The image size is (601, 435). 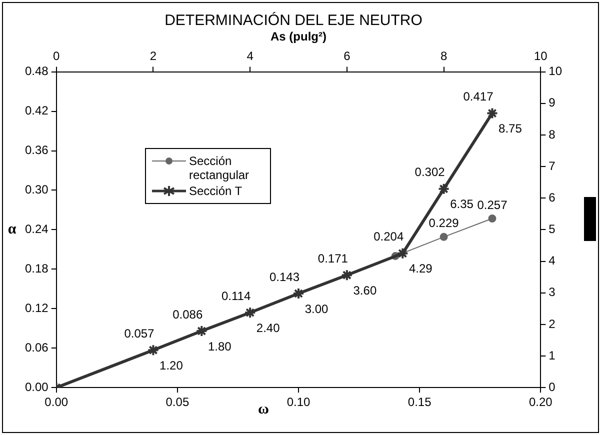 I want to click on y-tick-label: 0.06, so click(x=36, y=347).